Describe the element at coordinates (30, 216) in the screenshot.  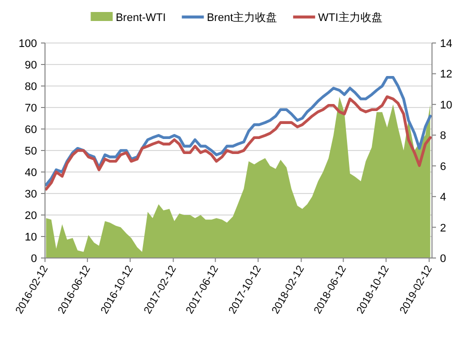
I see `y-tick-label: 20` at that location.